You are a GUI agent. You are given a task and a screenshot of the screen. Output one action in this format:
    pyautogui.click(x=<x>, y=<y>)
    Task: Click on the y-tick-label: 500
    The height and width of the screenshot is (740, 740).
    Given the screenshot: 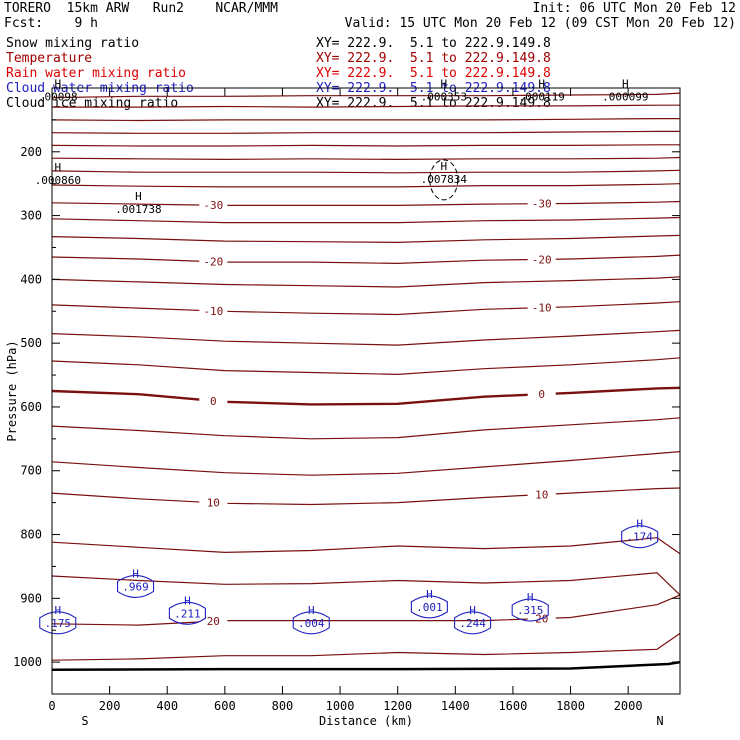 What is the action you would take?
    pyautogui.click(x=31, y=343)
    